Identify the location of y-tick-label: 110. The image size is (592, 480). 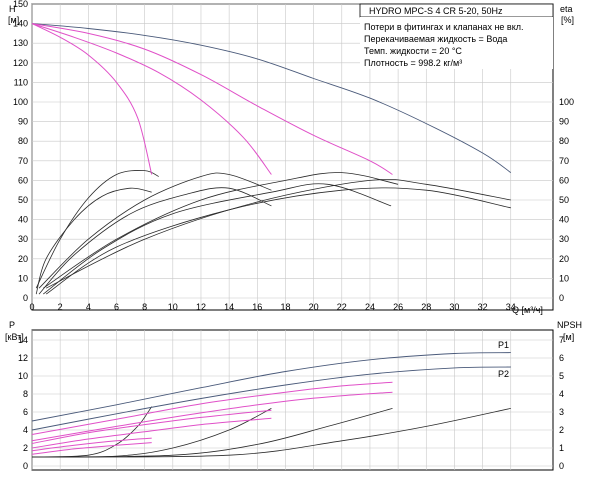
(21, 82).